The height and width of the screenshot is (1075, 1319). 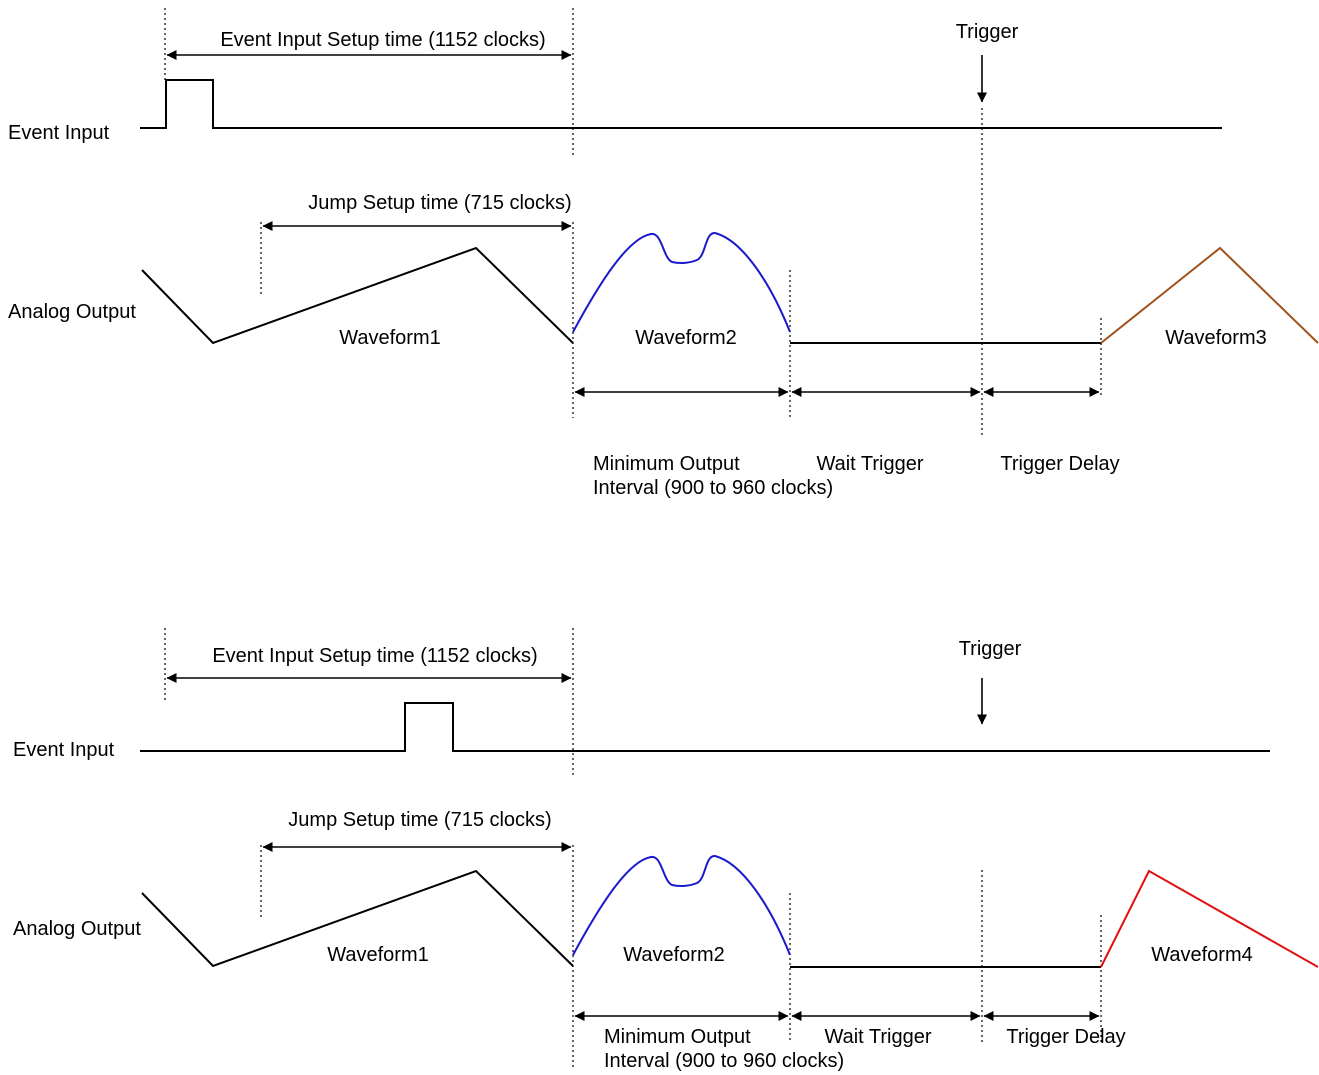 What do you see at coordinates (1209, 295) in the screenshot?
I see `waveform3-signal` at bounding box center [1209, 295].